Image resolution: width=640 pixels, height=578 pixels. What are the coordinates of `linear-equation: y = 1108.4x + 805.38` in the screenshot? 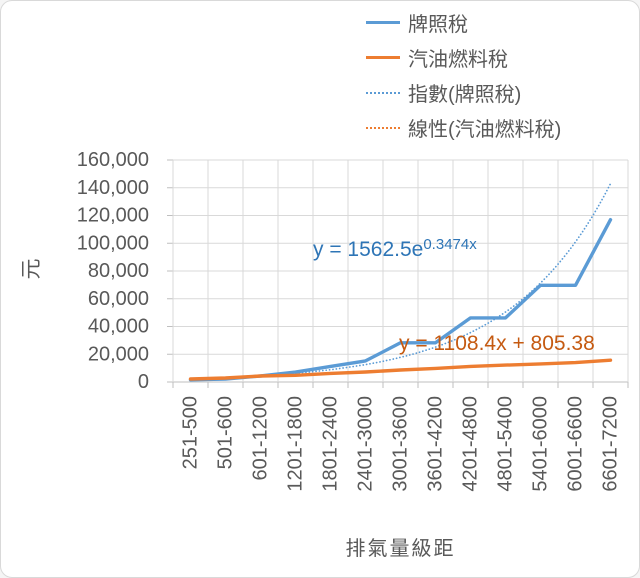 It's located at (497, 344).